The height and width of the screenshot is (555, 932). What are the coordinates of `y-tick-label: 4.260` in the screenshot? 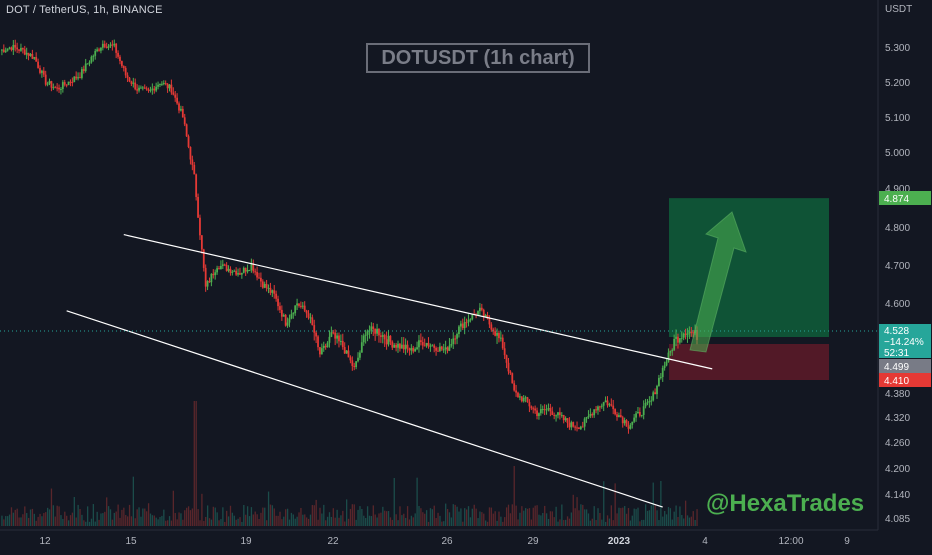 It's located at (897, 443).